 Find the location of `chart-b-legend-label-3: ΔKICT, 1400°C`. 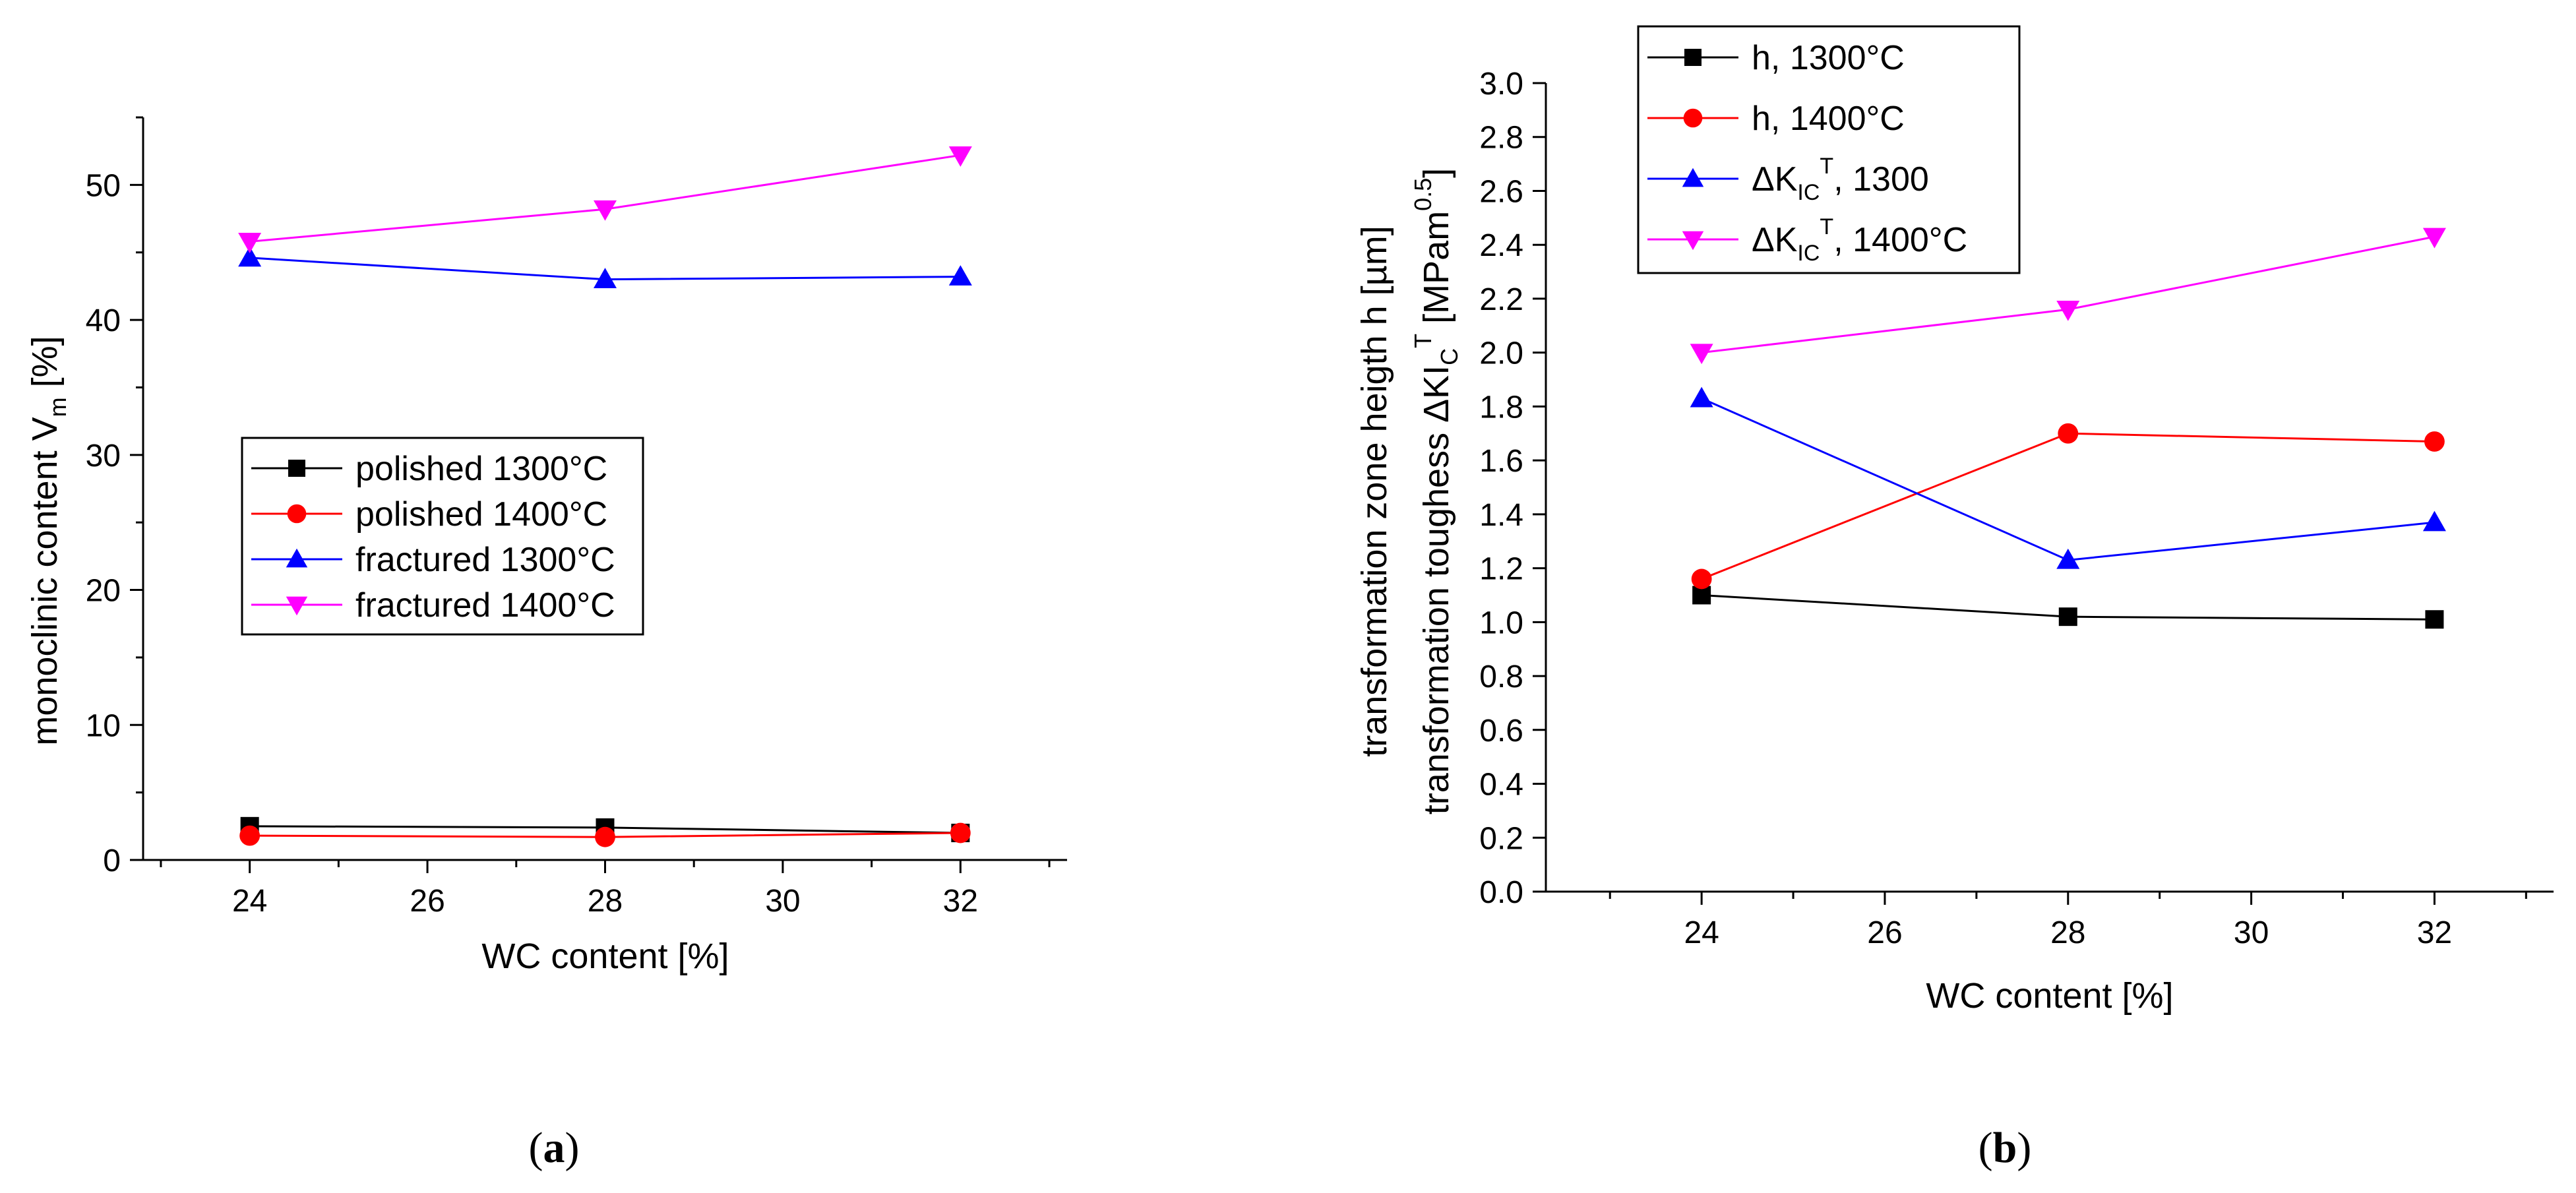

chart-b-legend-label-3: ΔKICT, 1400°C is located at coordinates (1859, 240).